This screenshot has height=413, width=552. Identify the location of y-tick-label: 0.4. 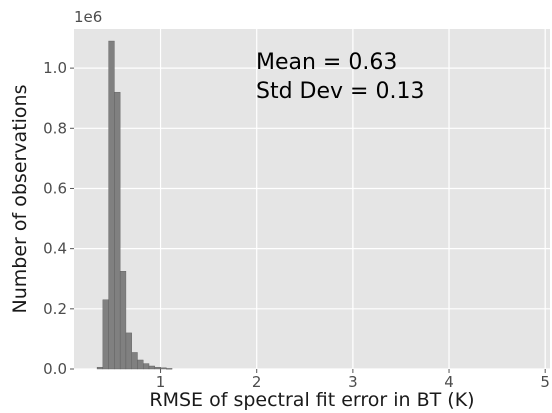
(55, 249).